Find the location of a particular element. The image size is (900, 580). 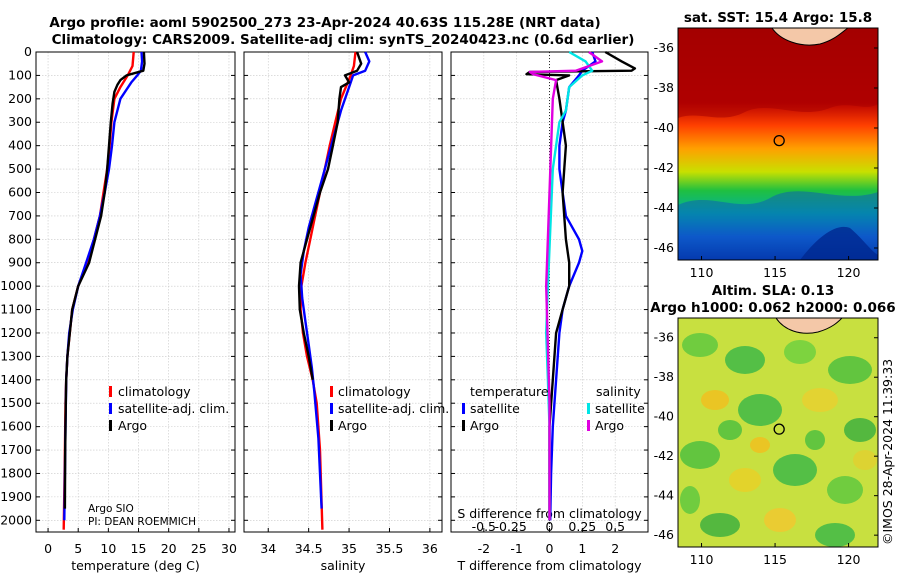

pi-line1: Argo SIO is located at coordinates (111, 509).